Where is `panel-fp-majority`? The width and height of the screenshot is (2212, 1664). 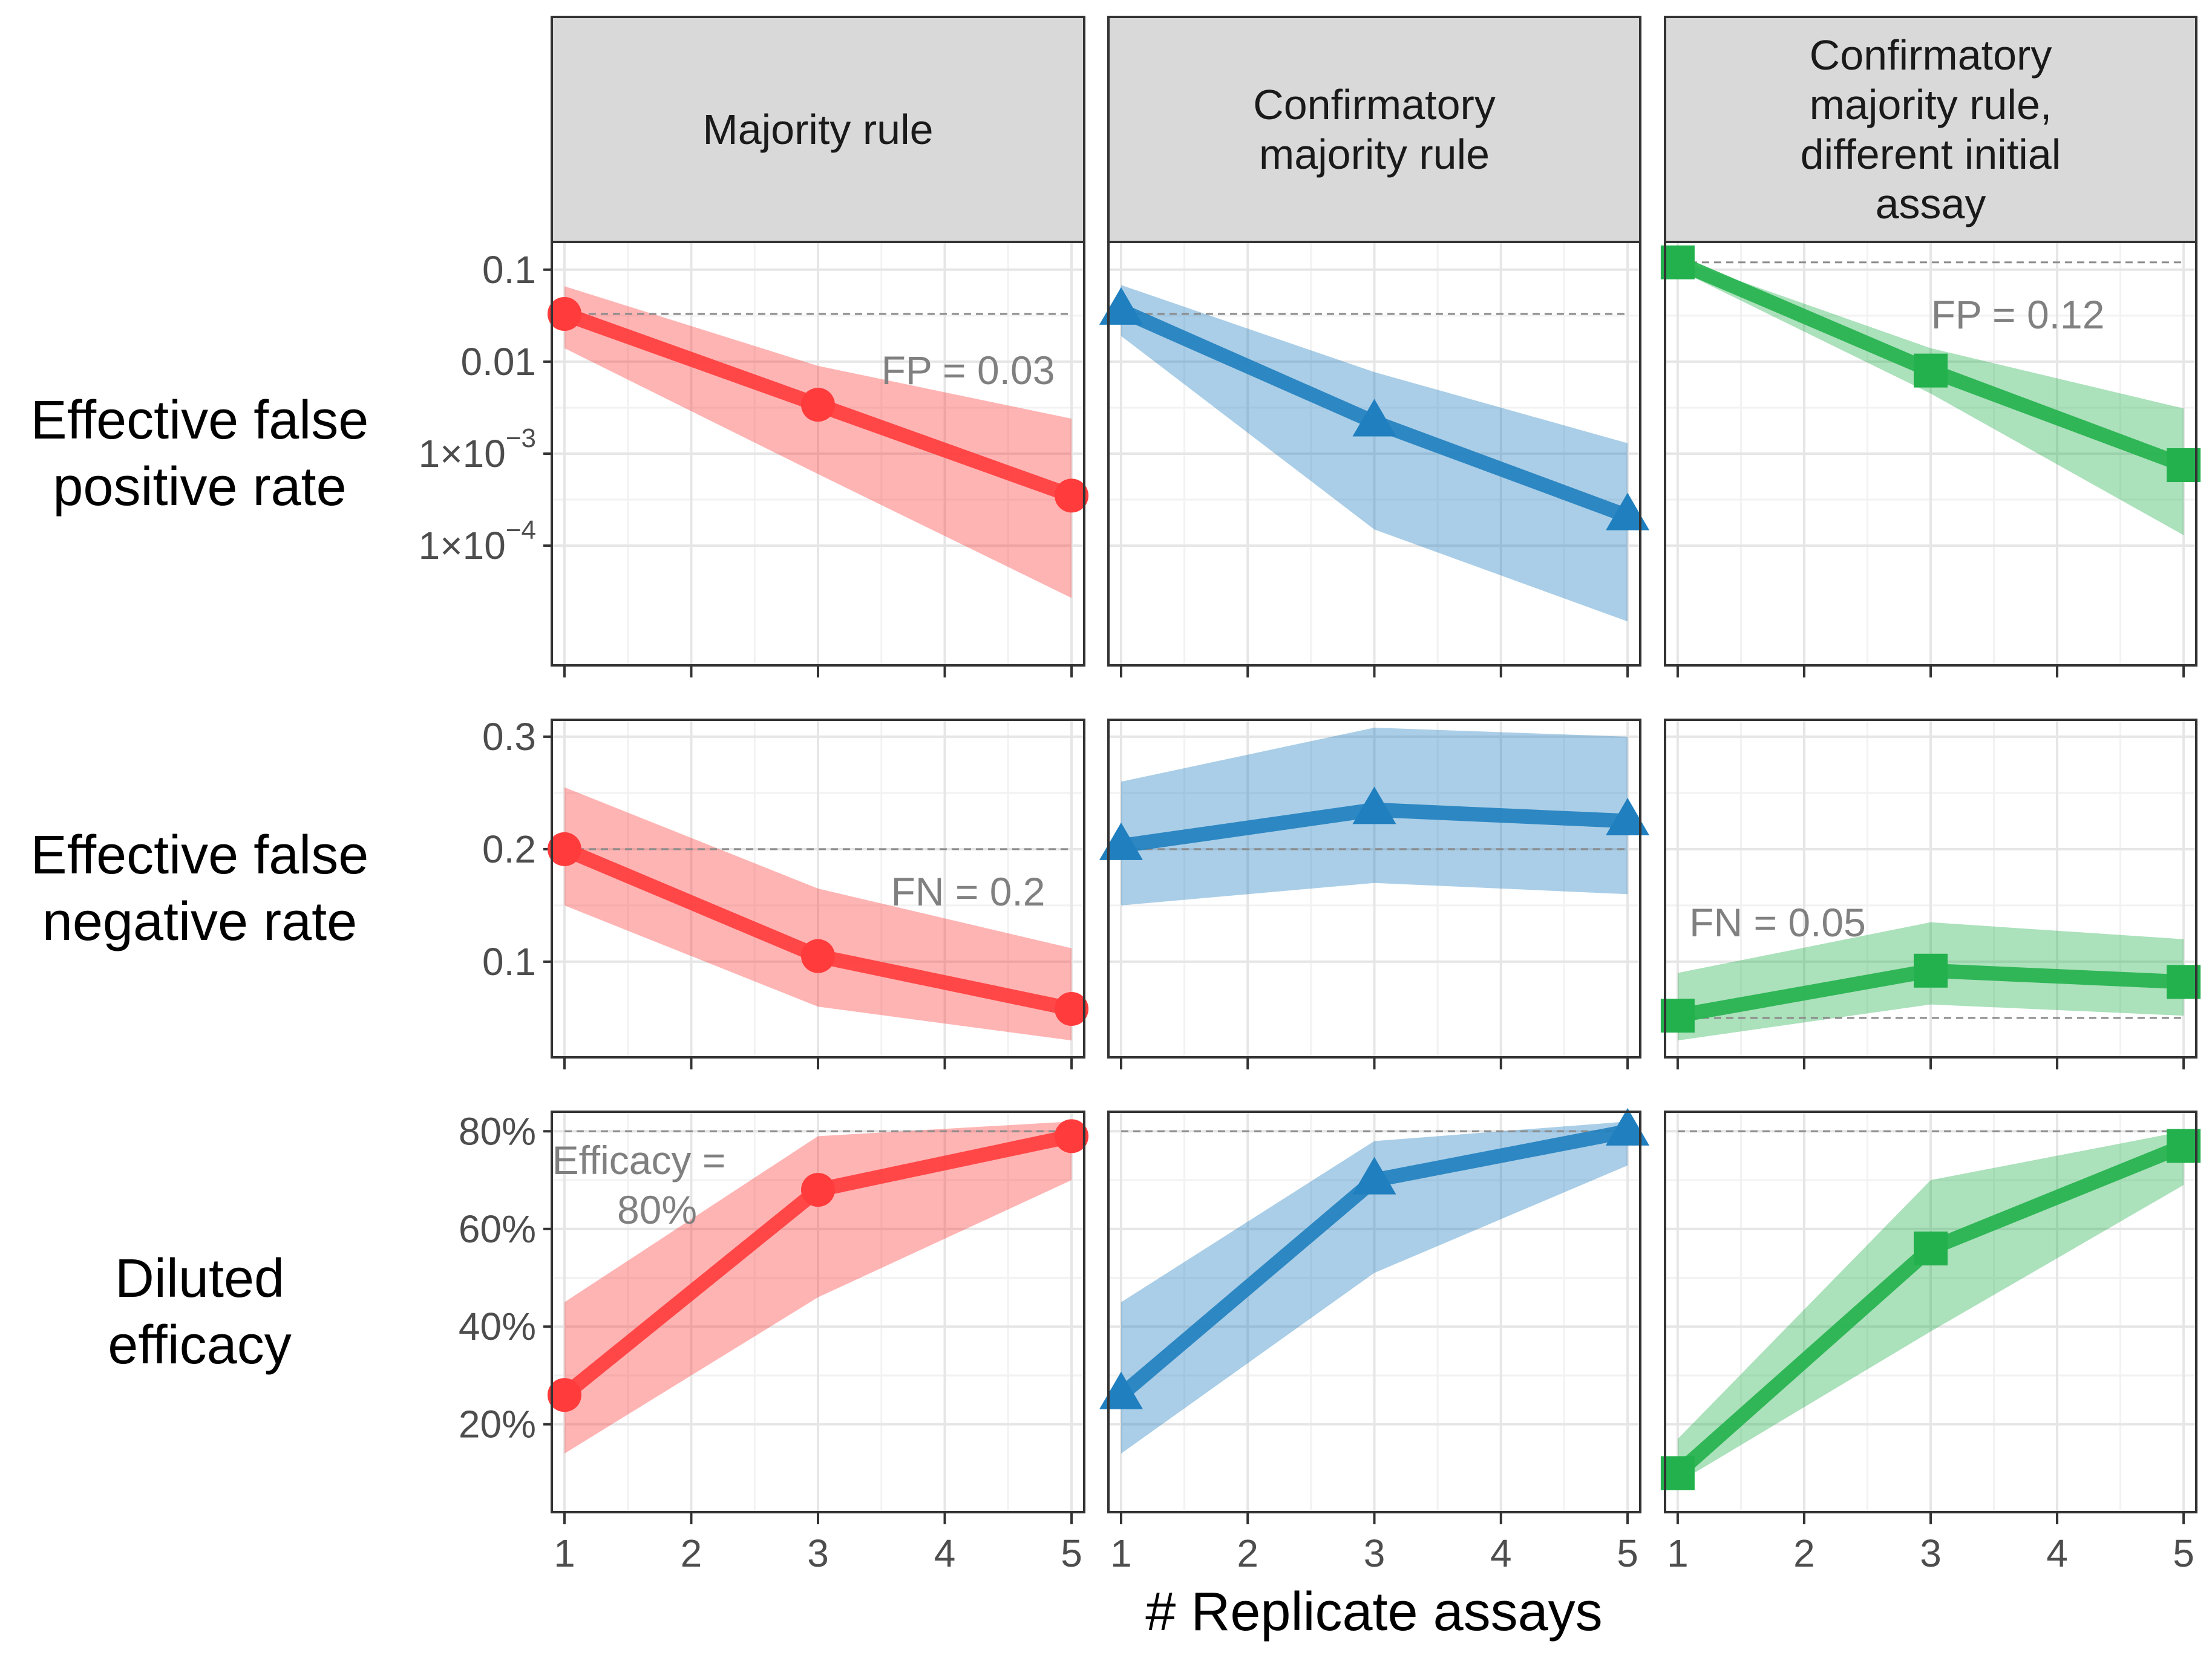
panel-fp-majority is located at coordinates (818, 459).